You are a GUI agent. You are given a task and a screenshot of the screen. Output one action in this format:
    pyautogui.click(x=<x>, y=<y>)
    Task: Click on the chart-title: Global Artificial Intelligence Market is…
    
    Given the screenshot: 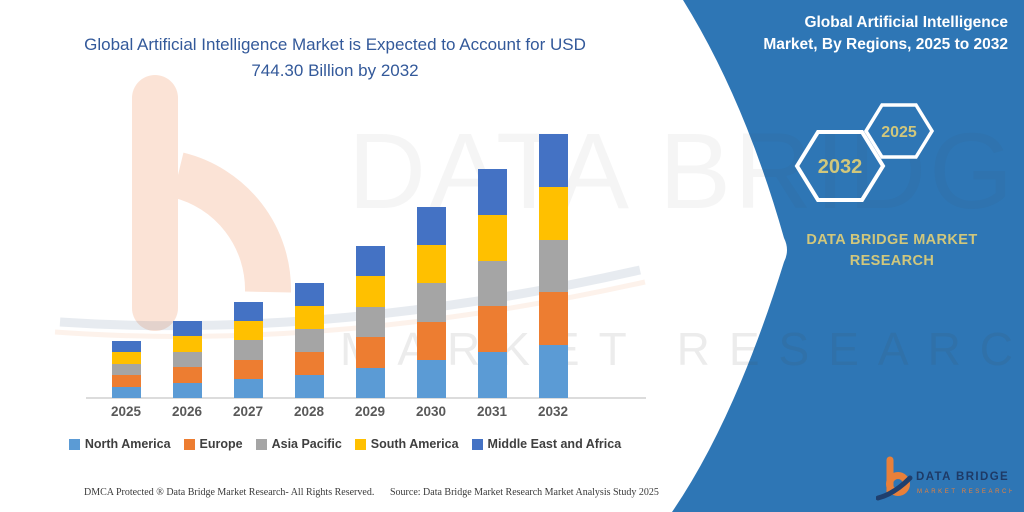 What is the action you would take?
    pyautogui.click(x=335, y=58)
    